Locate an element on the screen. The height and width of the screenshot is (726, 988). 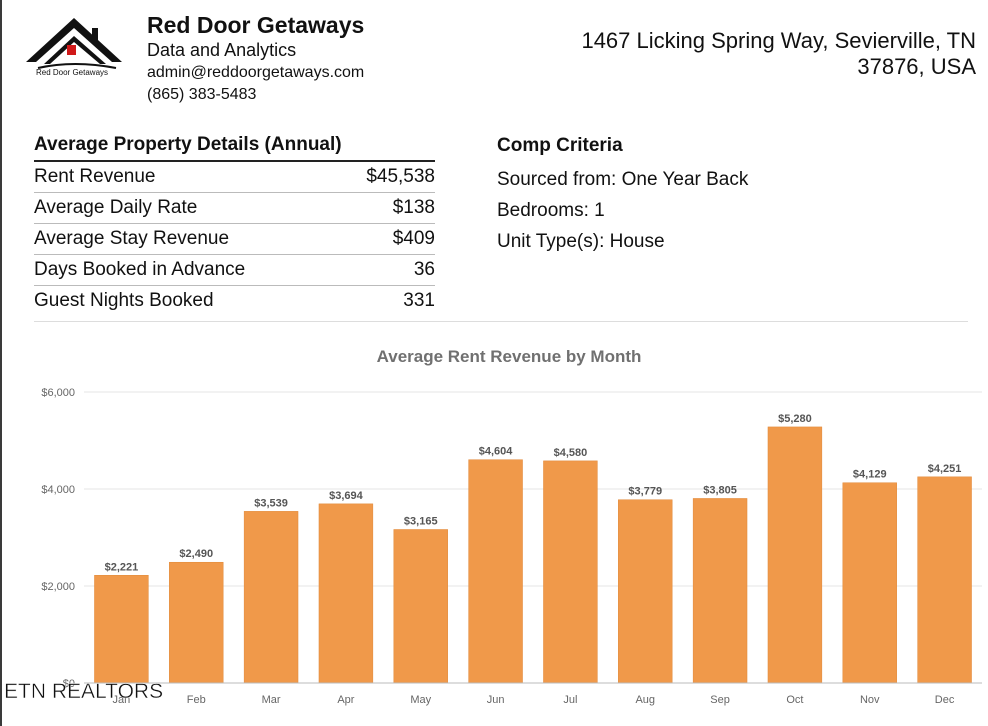
section-divider is located at coordinates (501, 321).